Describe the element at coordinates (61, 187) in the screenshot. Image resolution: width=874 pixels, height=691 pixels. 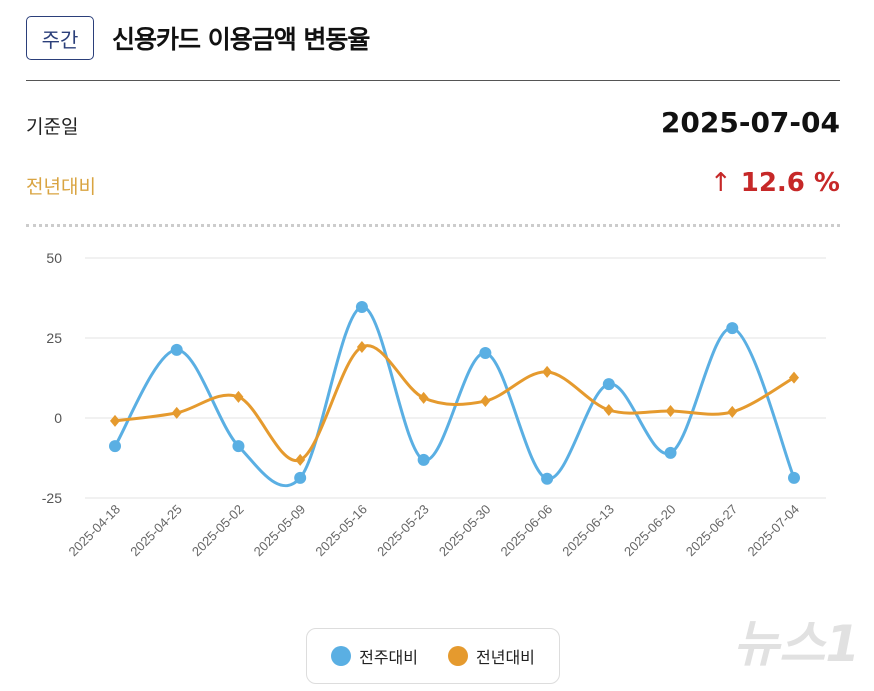
I see `yoy-label: 전년대비` at that location.